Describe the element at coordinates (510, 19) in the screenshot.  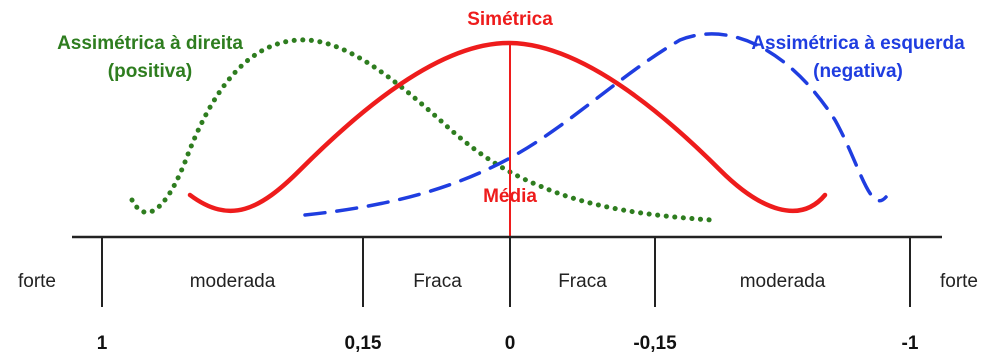
I see `symmetric-label: Simétrica` at that location.